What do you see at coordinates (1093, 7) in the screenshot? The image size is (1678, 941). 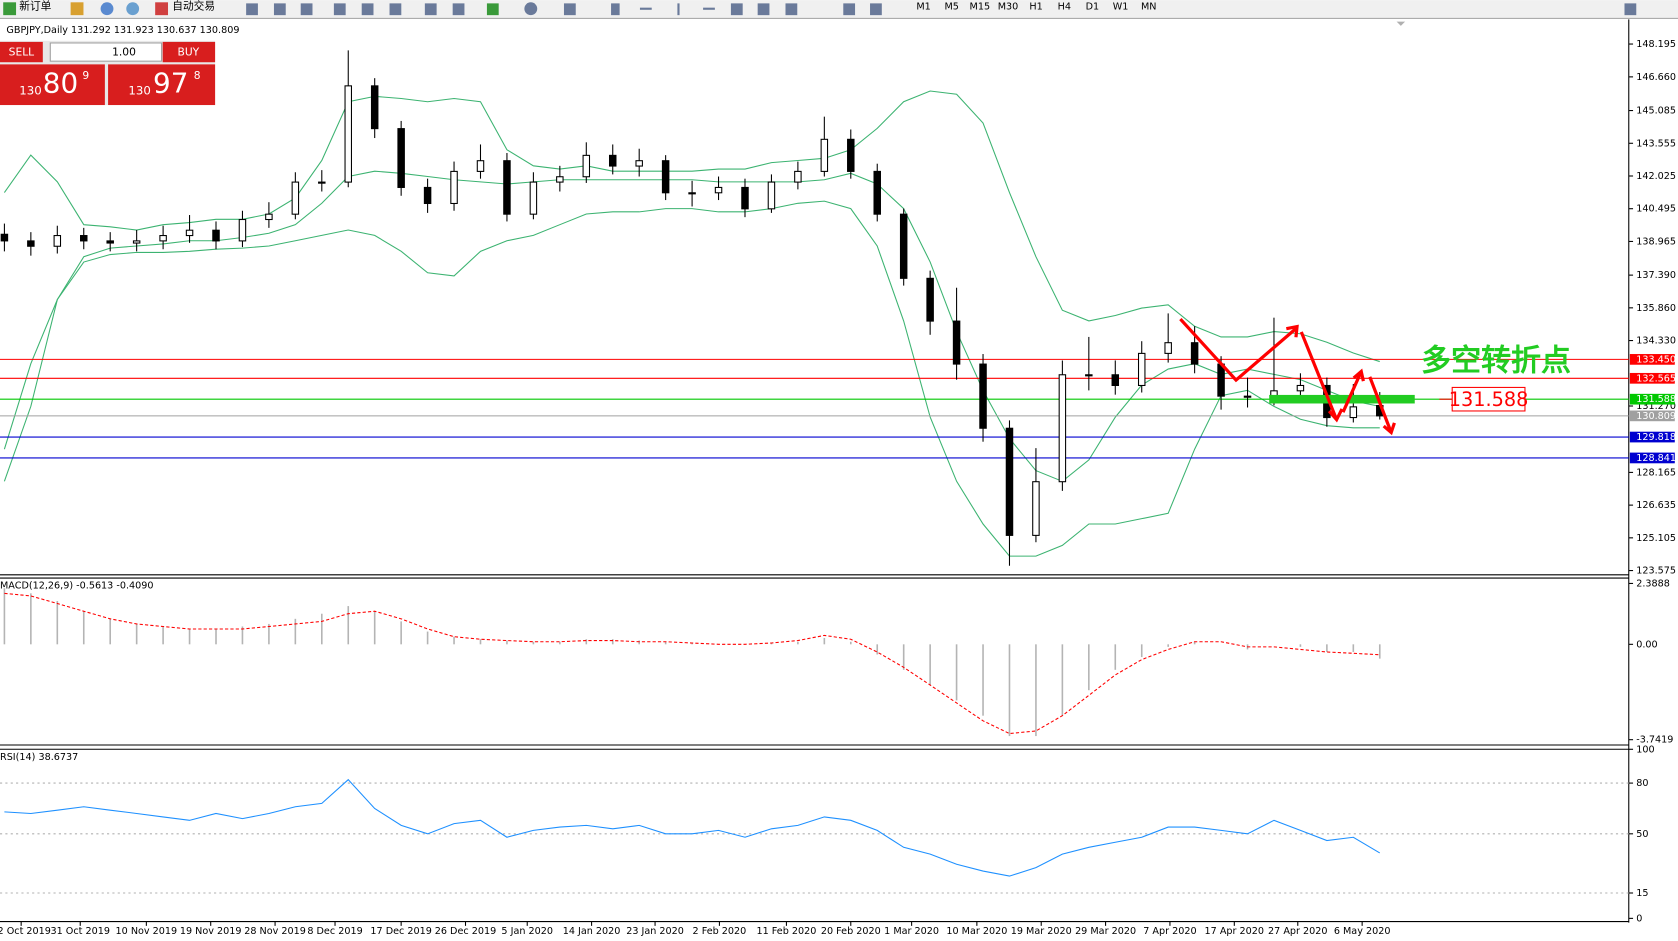 I see `timeframe-button: D1` at bounding box center [1093, 7].